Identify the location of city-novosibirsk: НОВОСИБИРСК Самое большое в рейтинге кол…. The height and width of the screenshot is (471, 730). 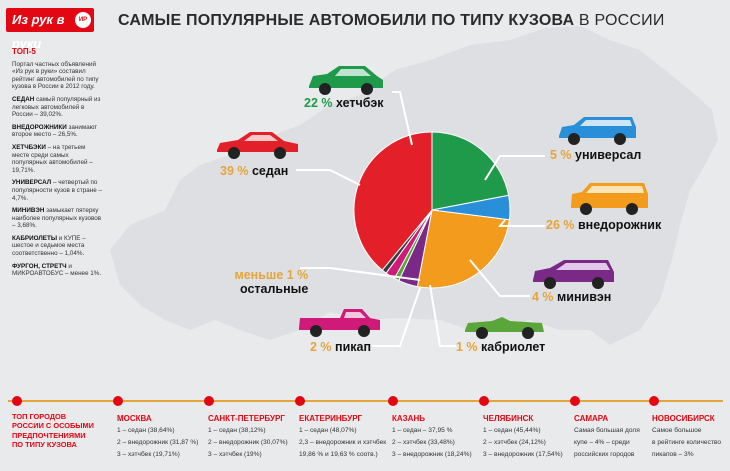
(686, 436).